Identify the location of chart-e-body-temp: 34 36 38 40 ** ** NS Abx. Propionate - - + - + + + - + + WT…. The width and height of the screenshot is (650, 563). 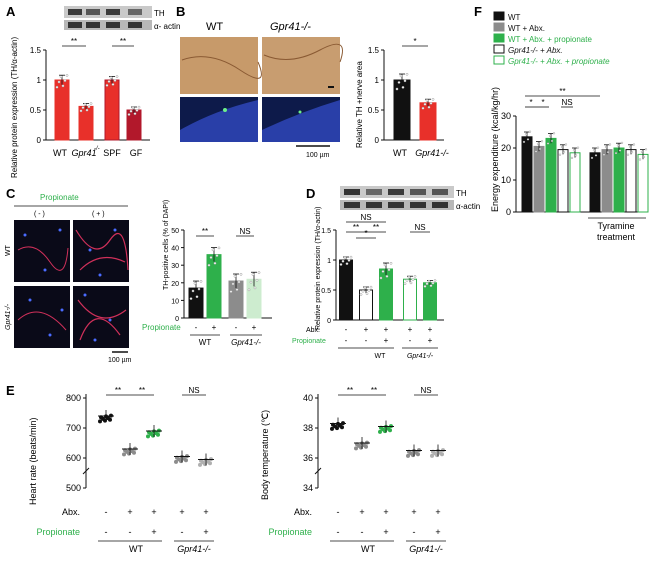
(357, 470).